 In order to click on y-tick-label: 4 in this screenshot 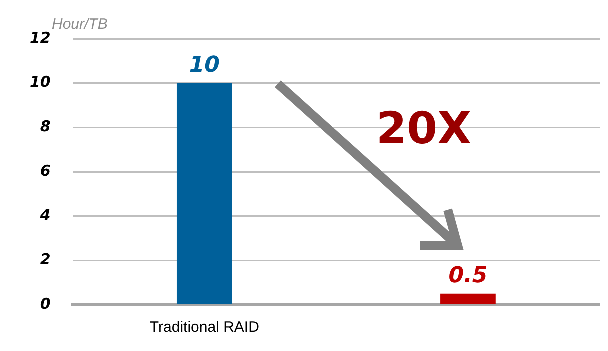, I will do `click(45, 215)`.